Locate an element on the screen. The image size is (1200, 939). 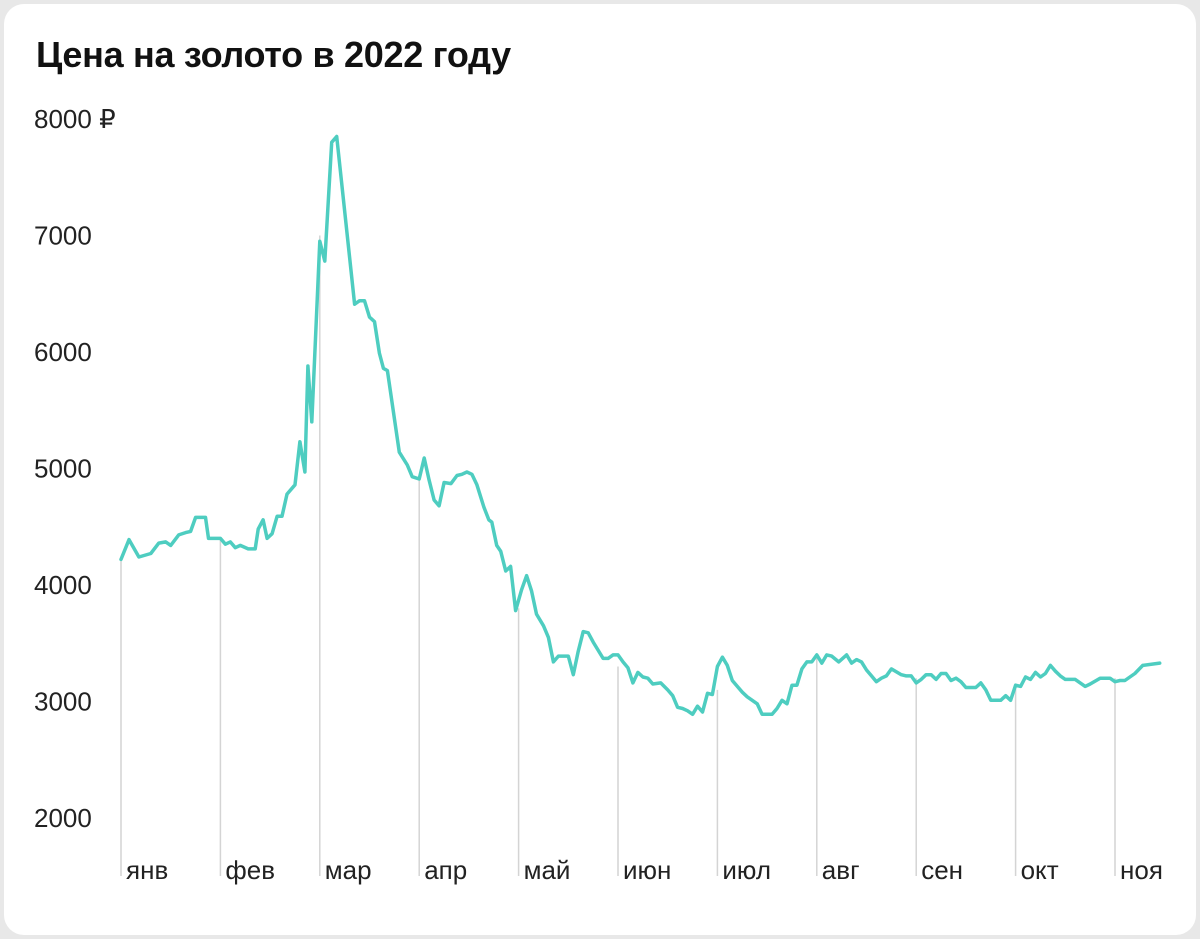
y-tick-label: 8000 ₽ is located at coordinates (75, 119).